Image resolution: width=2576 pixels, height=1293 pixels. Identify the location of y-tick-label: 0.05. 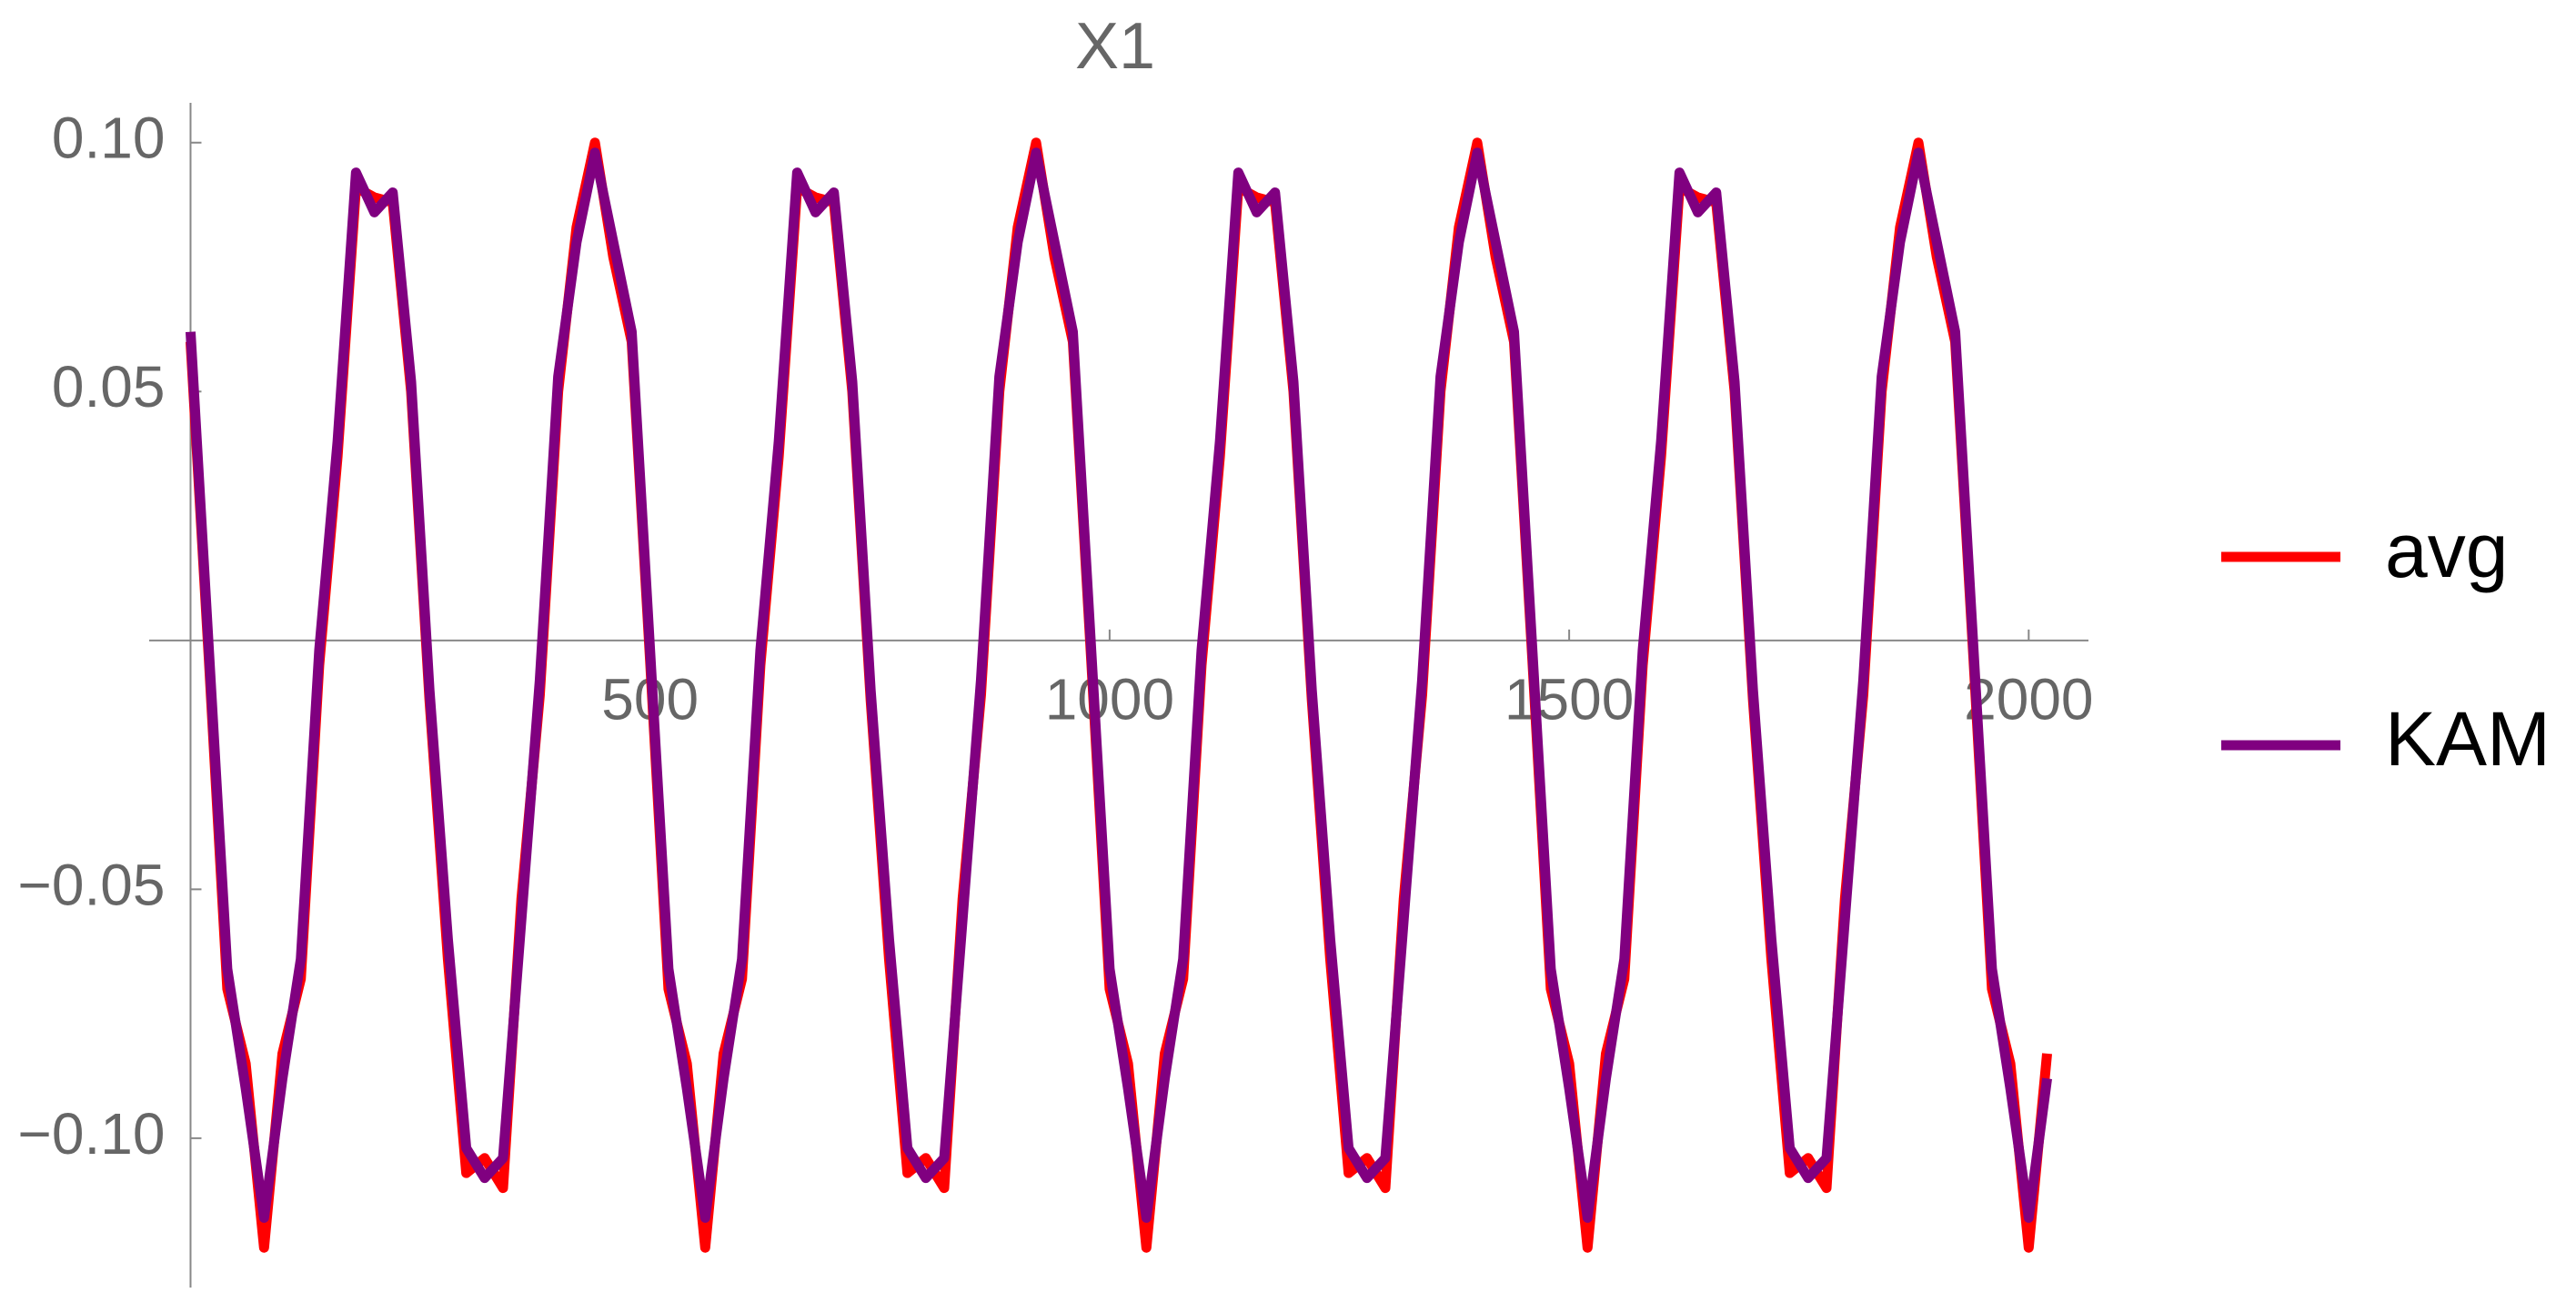
(109, 386).